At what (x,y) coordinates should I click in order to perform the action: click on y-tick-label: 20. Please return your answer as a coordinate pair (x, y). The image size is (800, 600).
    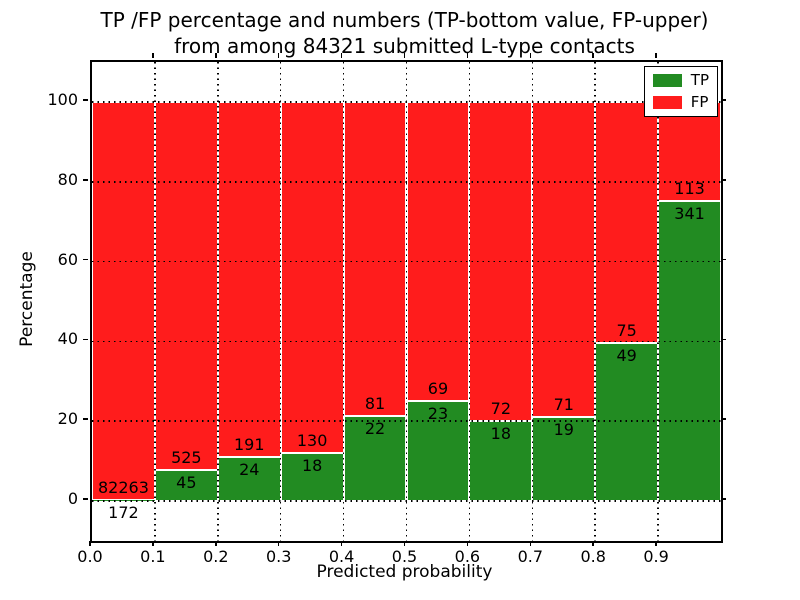
    Looking at the image, I should click on (67, 419).